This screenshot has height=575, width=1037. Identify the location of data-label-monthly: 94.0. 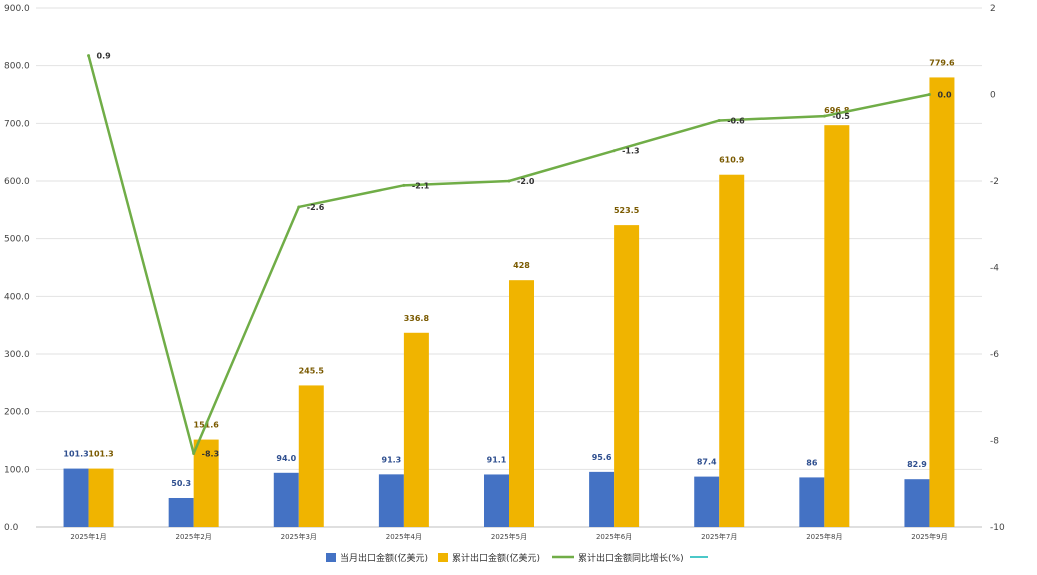
(286, 458).